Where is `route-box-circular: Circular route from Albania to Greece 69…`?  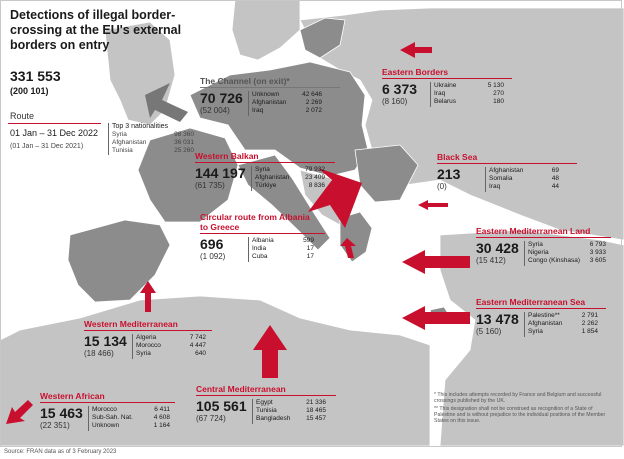 route-box-circular: Circular route from Albania to Greece 69… is located at coordinates (262, 237).